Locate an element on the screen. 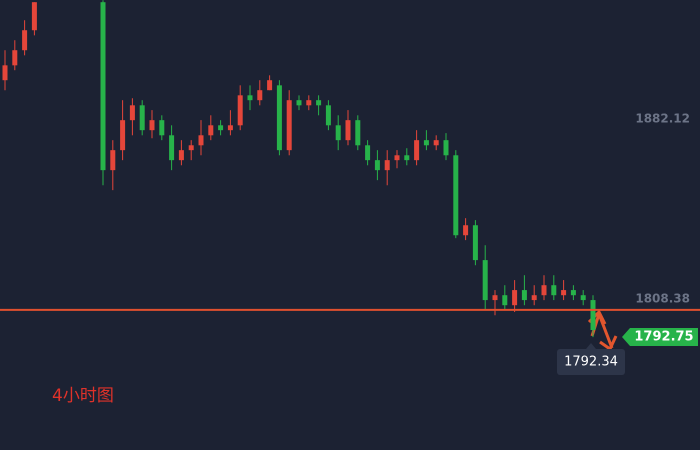 The width and height of the screenshot is (700, 450). y-tick-label: 1882.12 is located at coordinates (662, 119).